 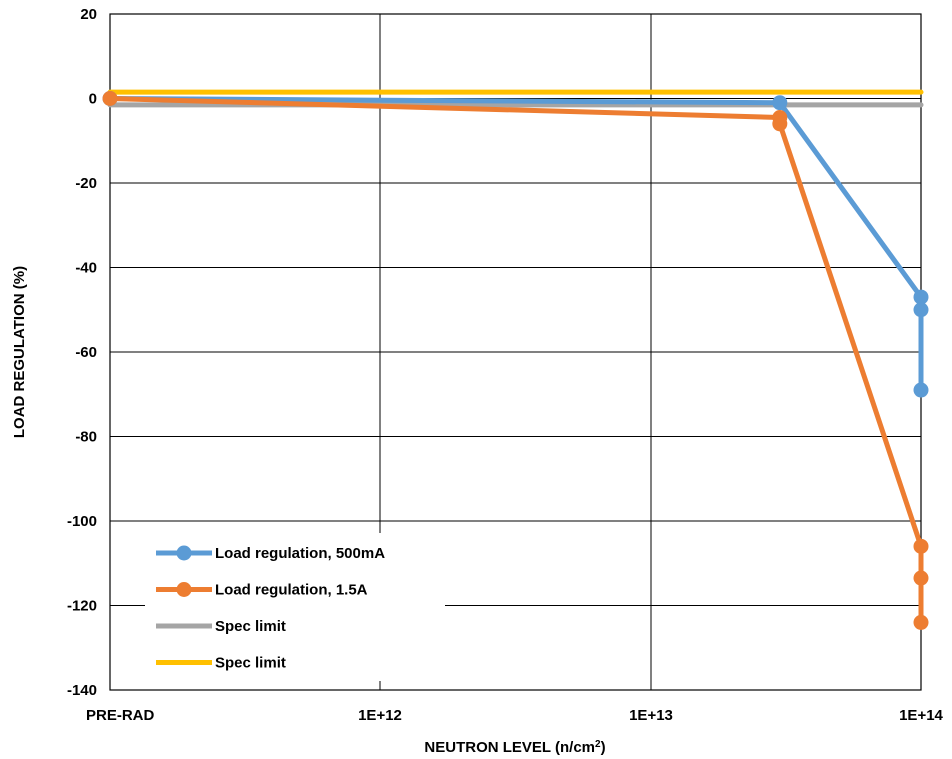 What do you see at coordinates (509, 747) in the screenshot?
I see `x-axis-title-main: NEUTRON LEVEL (n/cm` at bounding box center [509, 747].